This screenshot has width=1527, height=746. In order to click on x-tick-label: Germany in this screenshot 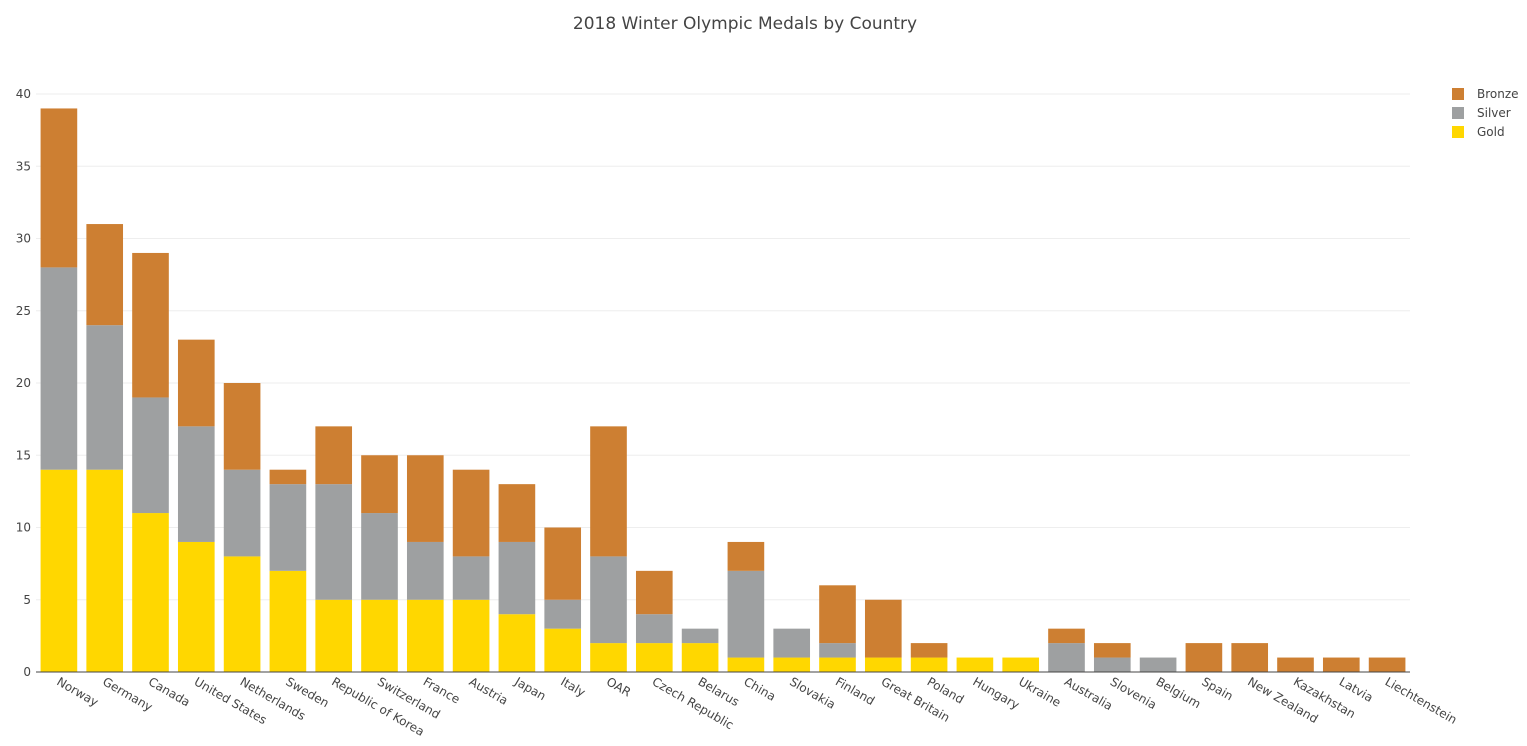, I will do `click(127, 694)`.